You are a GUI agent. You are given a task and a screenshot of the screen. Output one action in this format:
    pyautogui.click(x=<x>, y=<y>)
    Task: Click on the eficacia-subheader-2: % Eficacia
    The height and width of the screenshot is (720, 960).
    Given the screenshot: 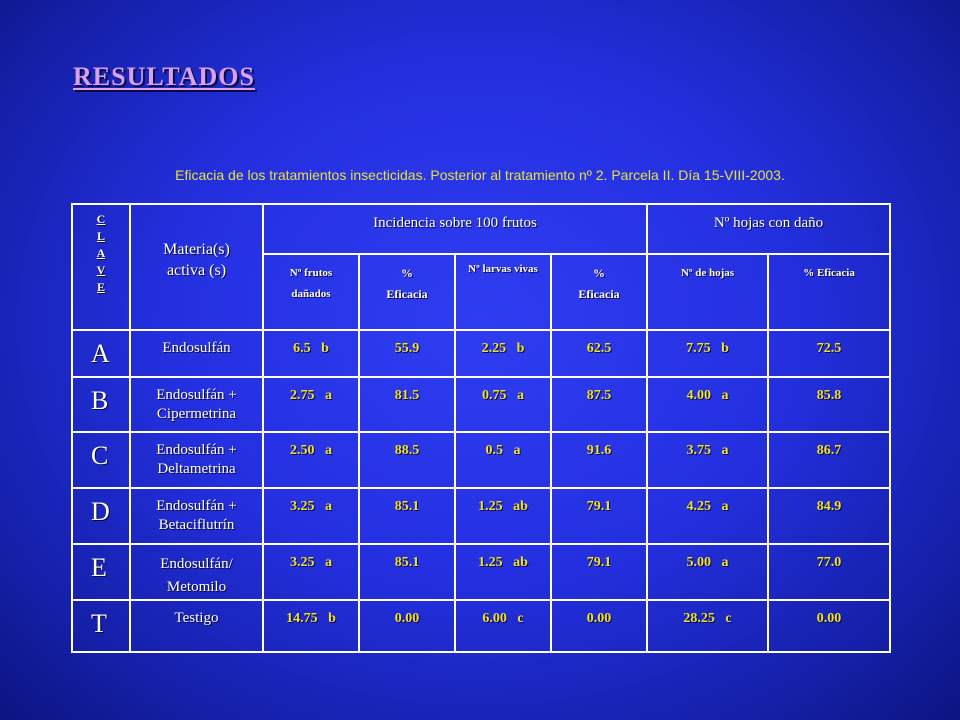 What is the action you would take?
    pyautogui.click(x=599, y=292)
    